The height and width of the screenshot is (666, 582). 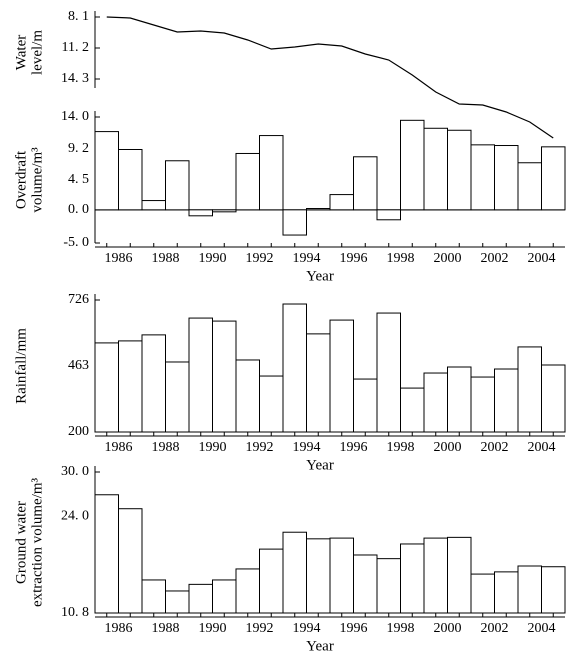 I want to click on y-axis-title: Water, so click(x=21, y=52).